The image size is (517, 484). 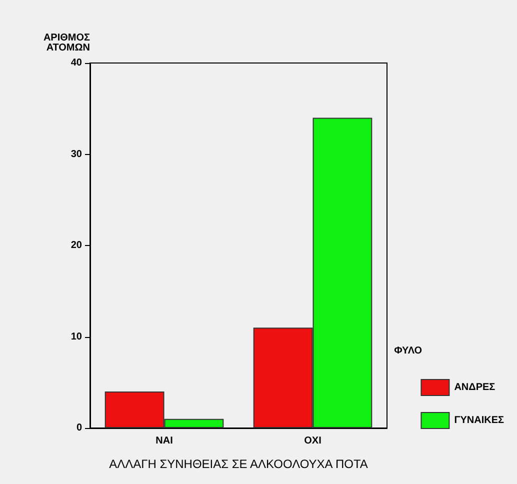 I want to click on legend-label: ΑΝΔΡΕΣ, so click(x=475, y=387).